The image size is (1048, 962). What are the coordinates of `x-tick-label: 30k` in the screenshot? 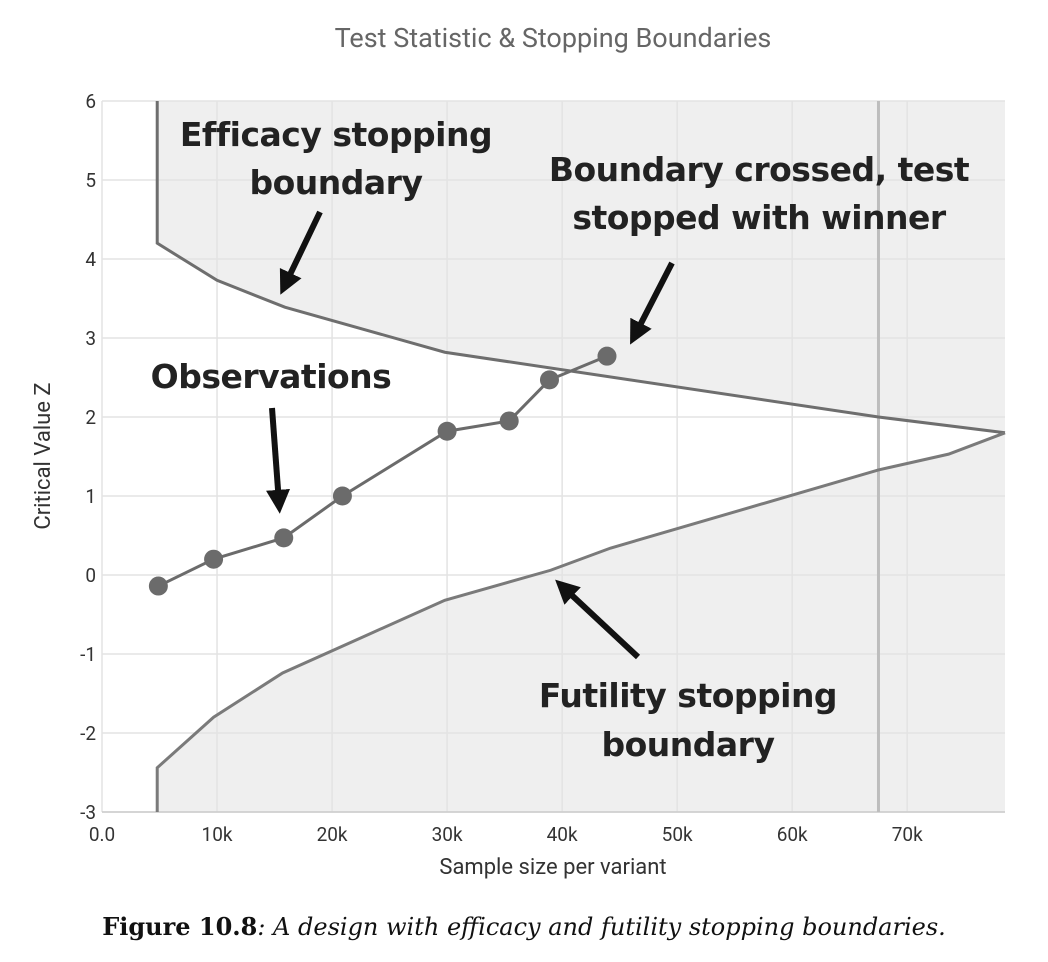 It's located at (447, 834).